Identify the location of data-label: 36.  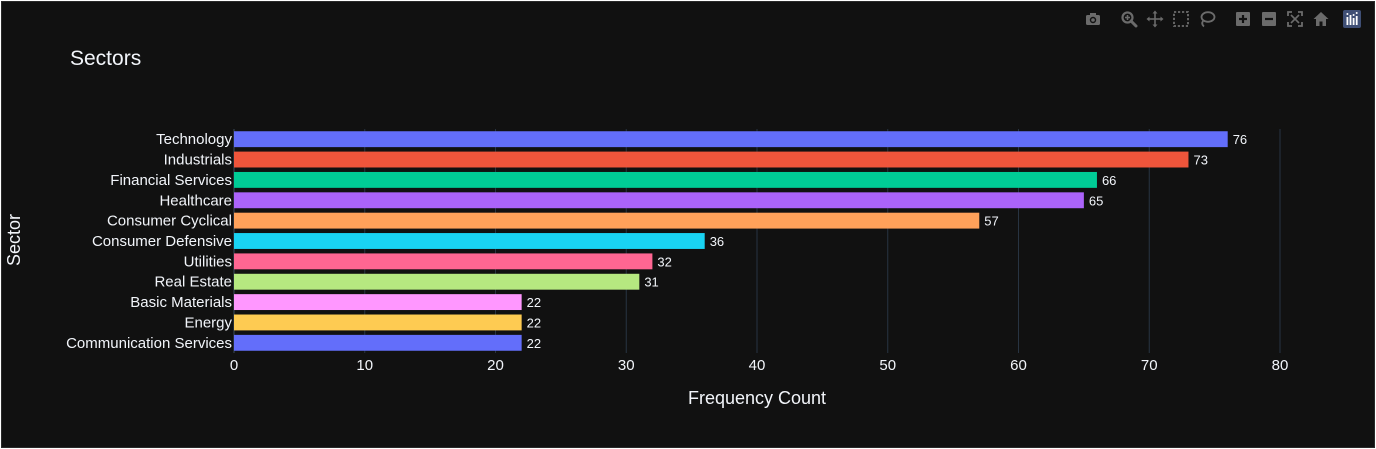
(717, 241).